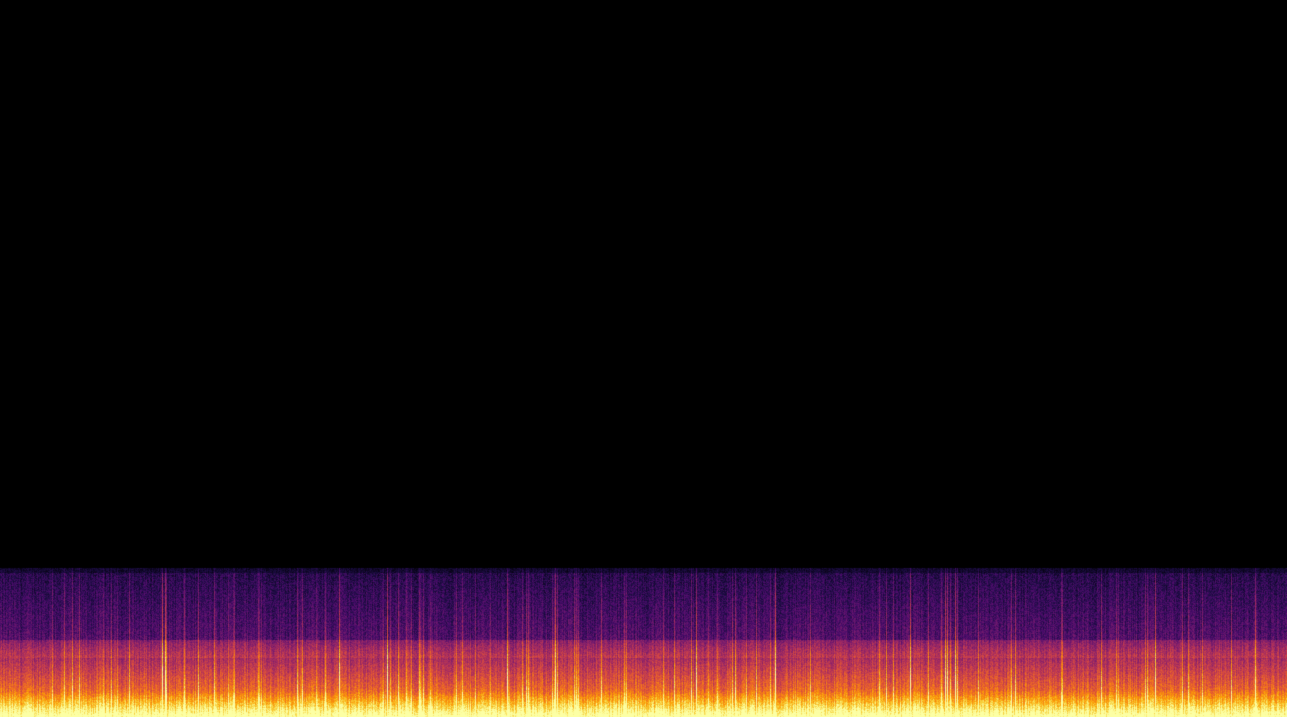 This screenshot has height=718, width=1291. I want to click on right-margin, so click(1289, 359).